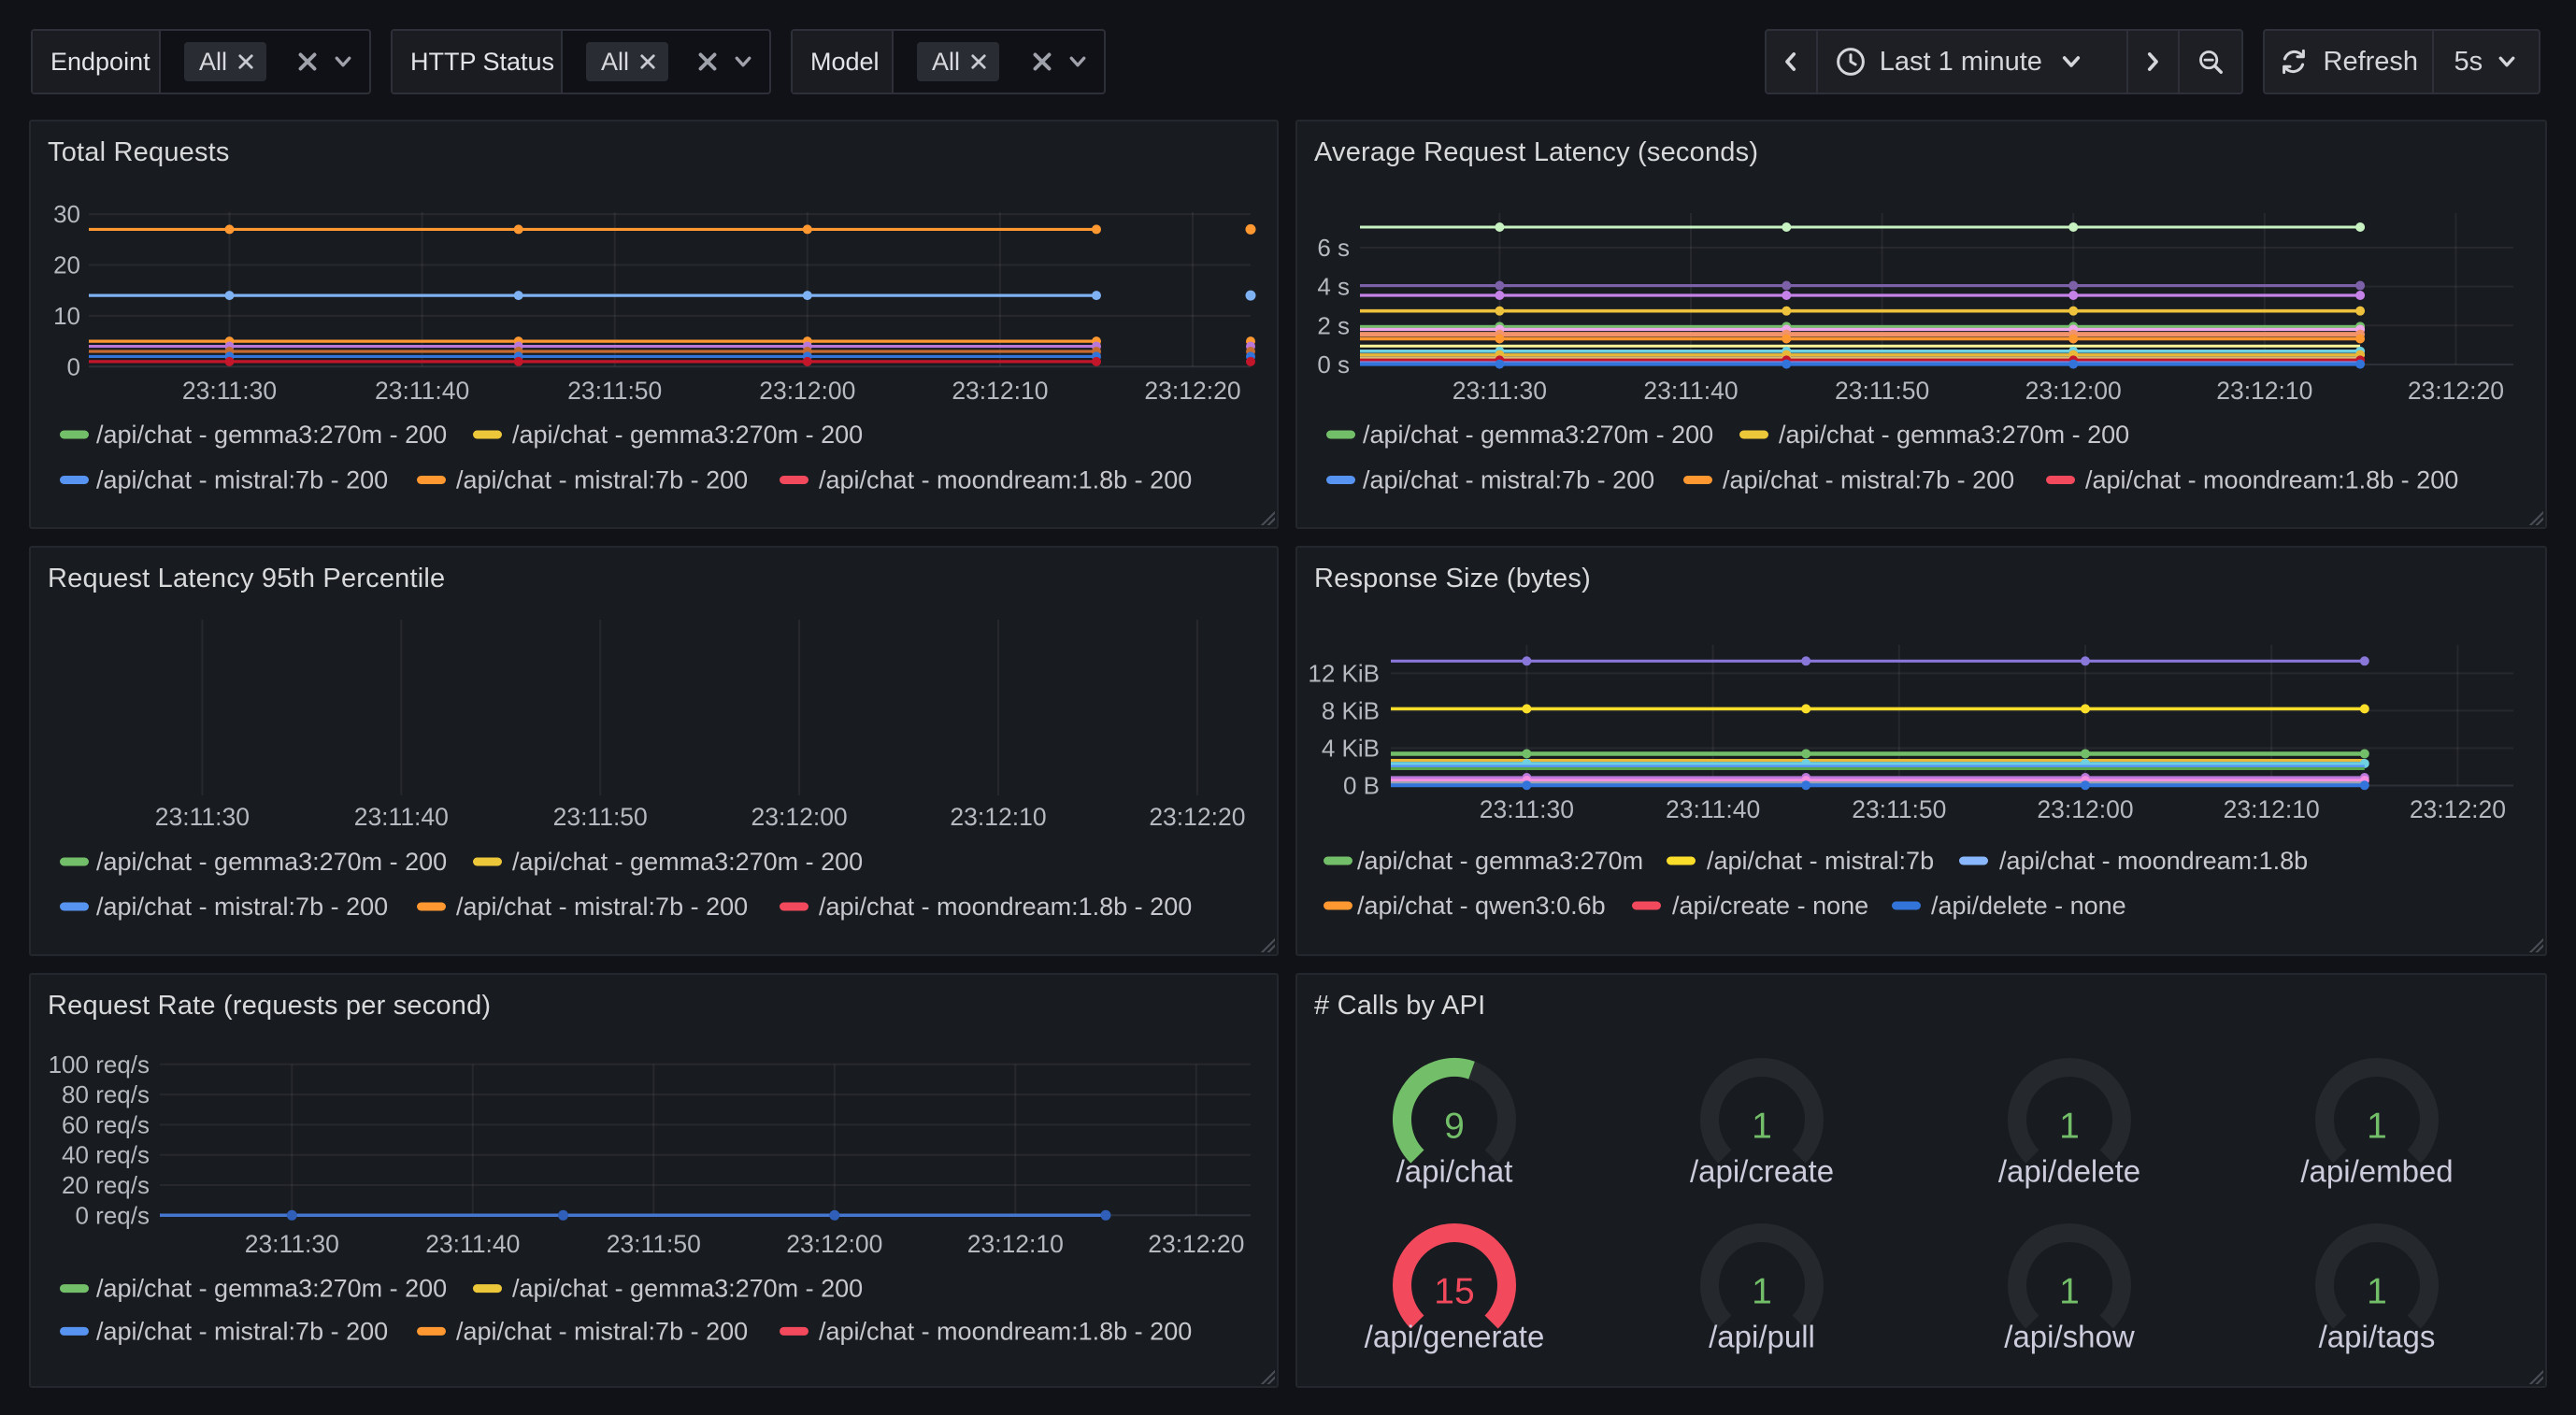 Image resolution: width=2576 pixels, height=1415 pixels. Describe the element at coordinates (1500, 861) in the screenshot. I see `svg-text: /api/chat - gemma3:270m` at that location.